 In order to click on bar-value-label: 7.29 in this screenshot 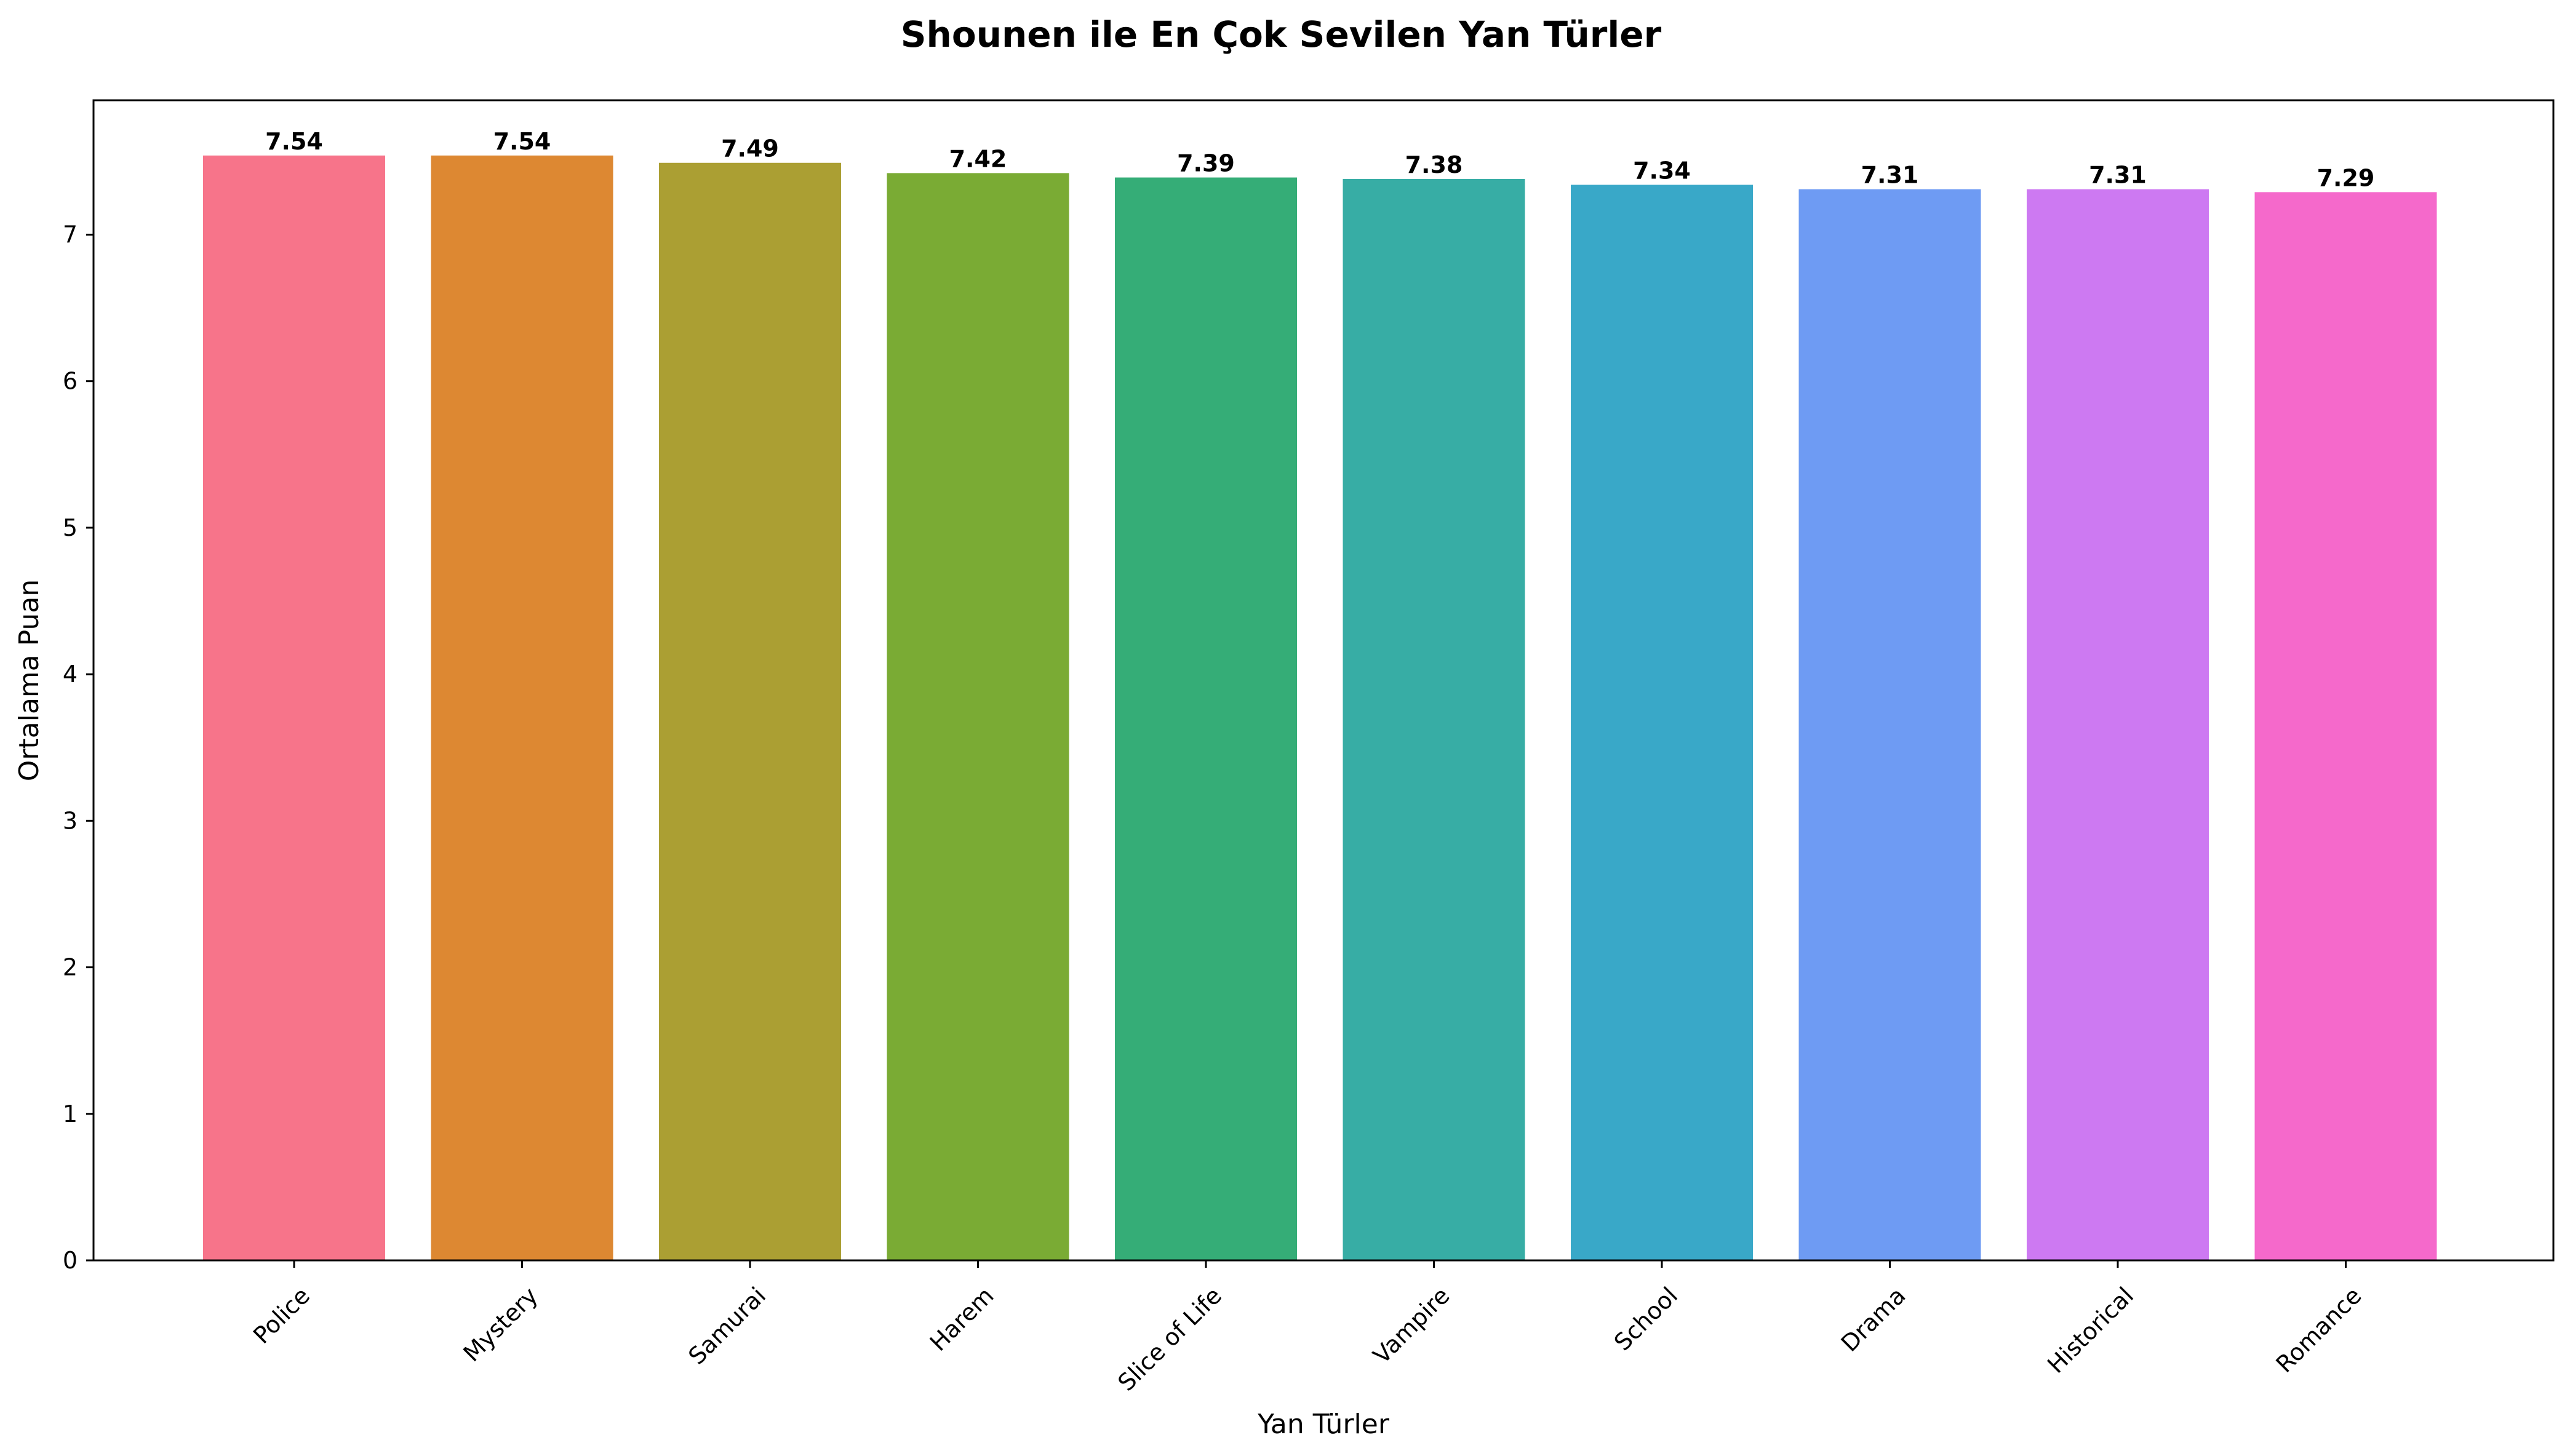, I will do `click(2346, 177)`.